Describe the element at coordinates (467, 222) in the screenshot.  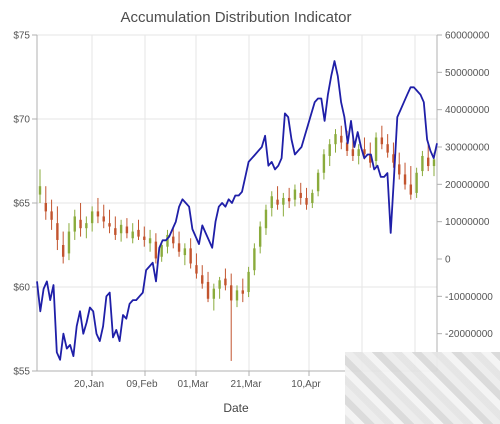
I see `right-tick-label: 10000000` at that location.